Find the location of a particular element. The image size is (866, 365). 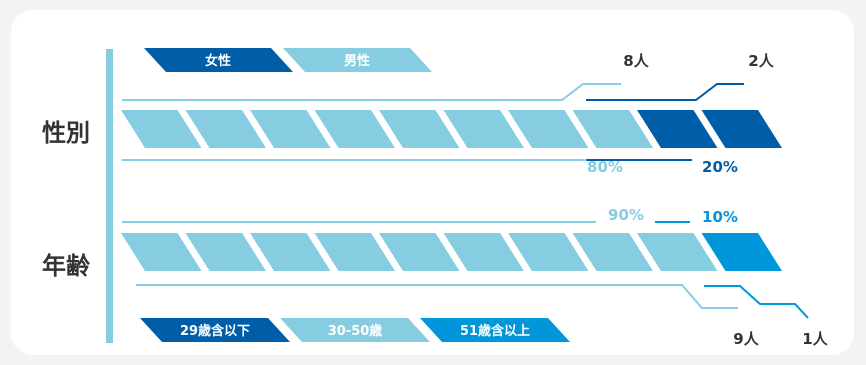

legend-label-female: 女性 is located at coordinates (218, 61).